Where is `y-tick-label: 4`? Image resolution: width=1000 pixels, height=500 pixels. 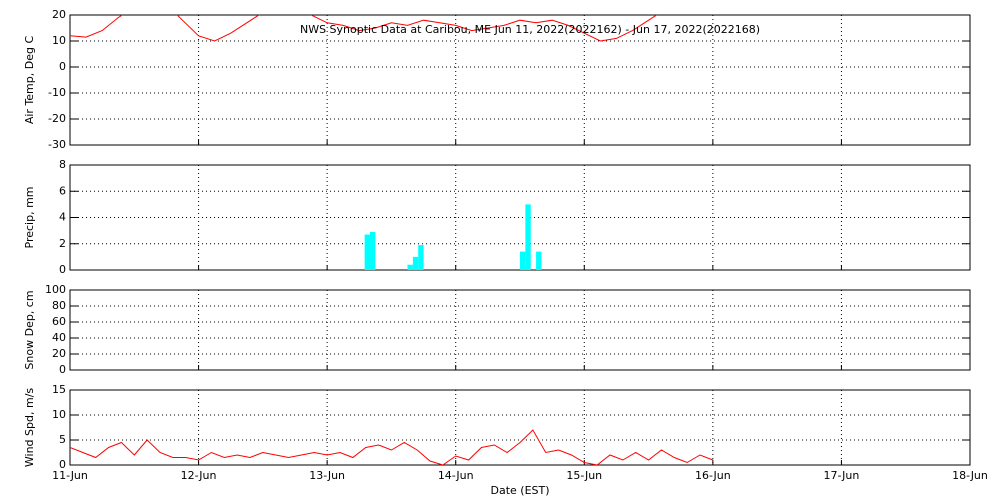
y-tick-label: 4 is located at coordinates (62, 217).